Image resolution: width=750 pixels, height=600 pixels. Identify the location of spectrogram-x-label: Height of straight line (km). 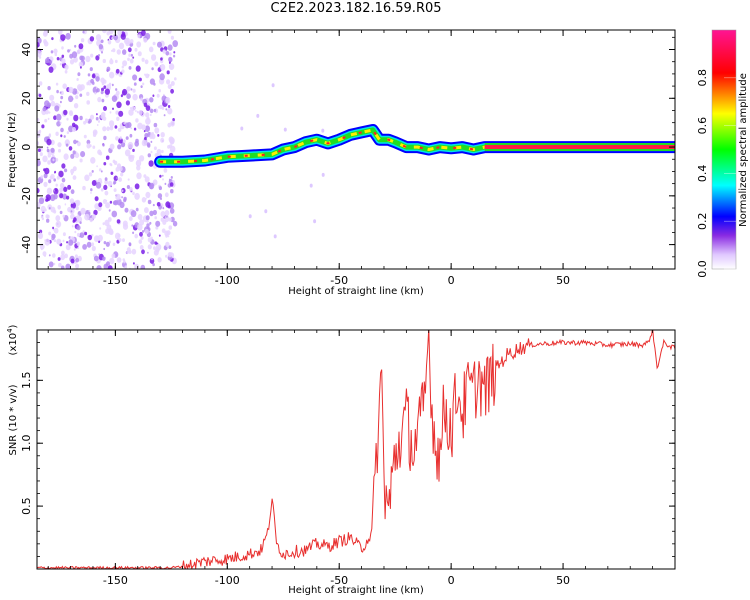
(356, 291).